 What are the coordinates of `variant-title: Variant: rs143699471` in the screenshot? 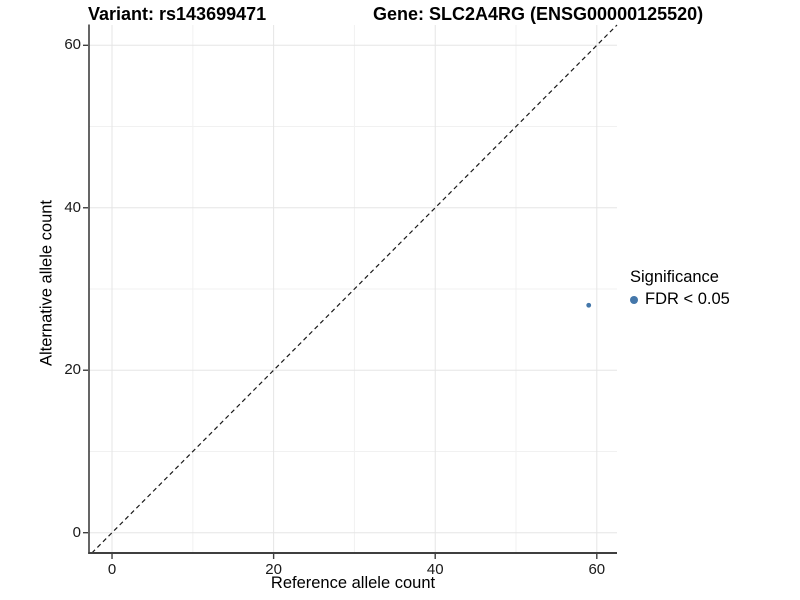 It's located at (177, 14).